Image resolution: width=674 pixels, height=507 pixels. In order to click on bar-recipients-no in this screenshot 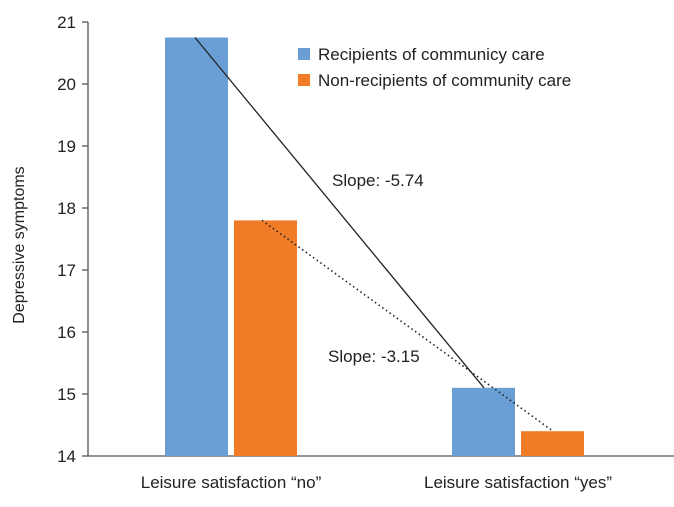, I will do `click(196, 246)`.